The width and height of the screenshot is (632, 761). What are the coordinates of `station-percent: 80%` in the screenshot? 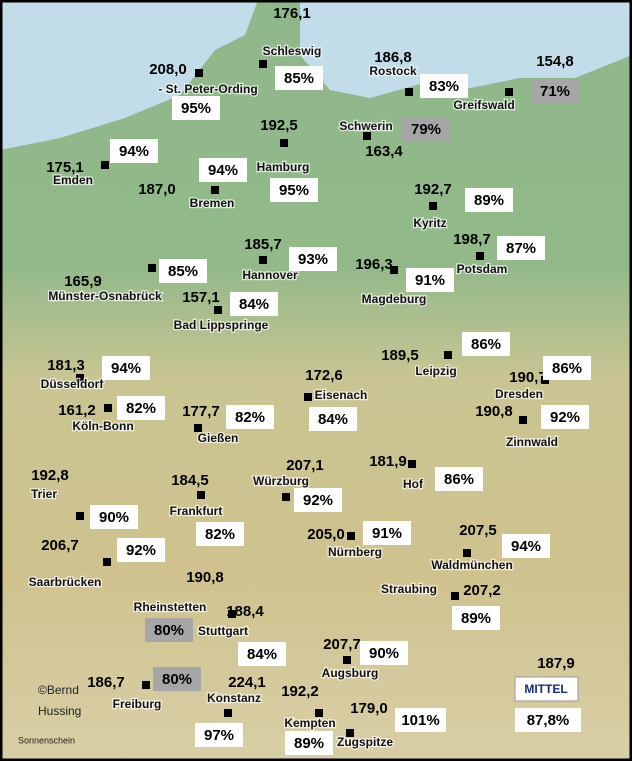 It's located at (169, 630).